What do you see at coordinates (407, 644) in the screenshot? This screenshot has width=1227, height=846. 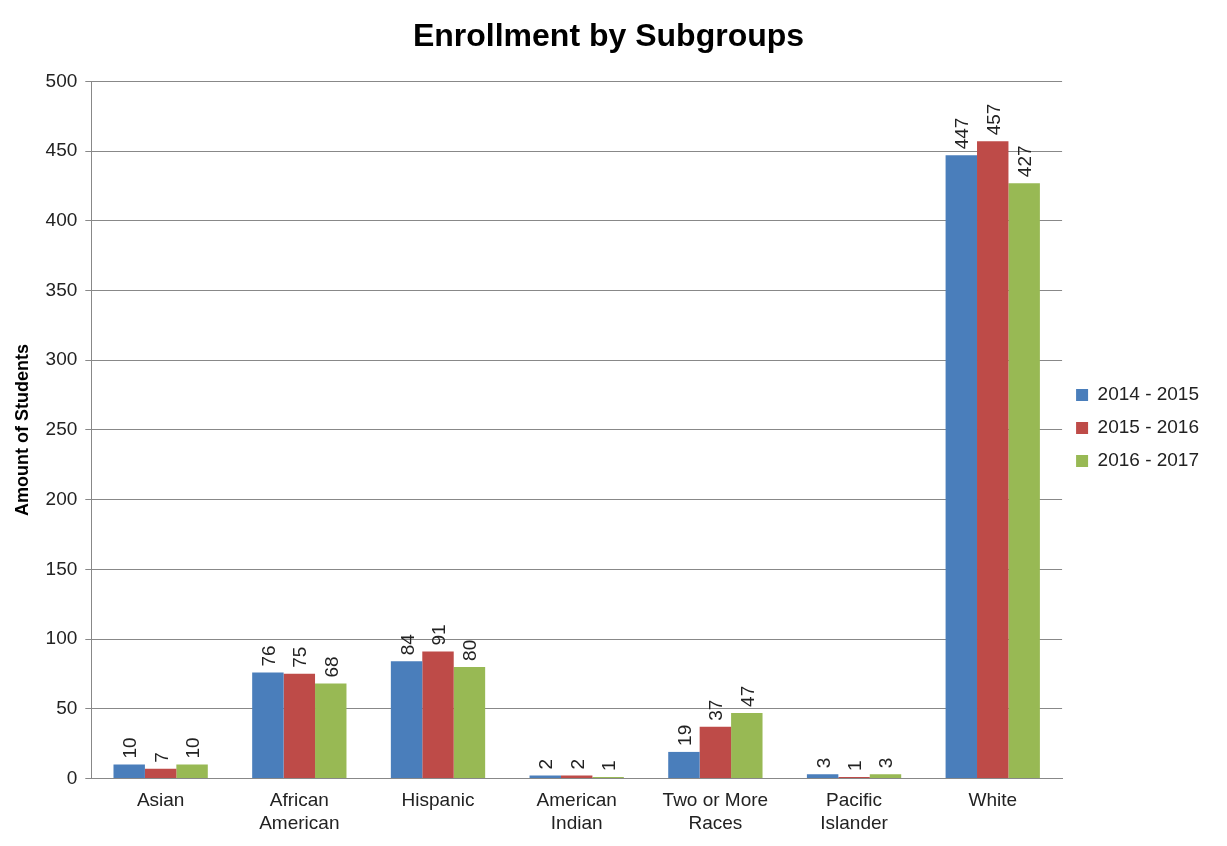 I see `data-label: 84` at bounding box center [407, 644].